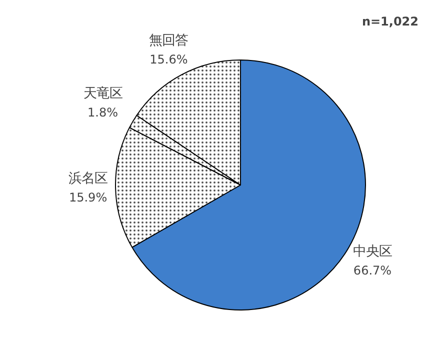 The image size is (432, 345). I want to click on slice-label: 無回答, so click(168, 40).